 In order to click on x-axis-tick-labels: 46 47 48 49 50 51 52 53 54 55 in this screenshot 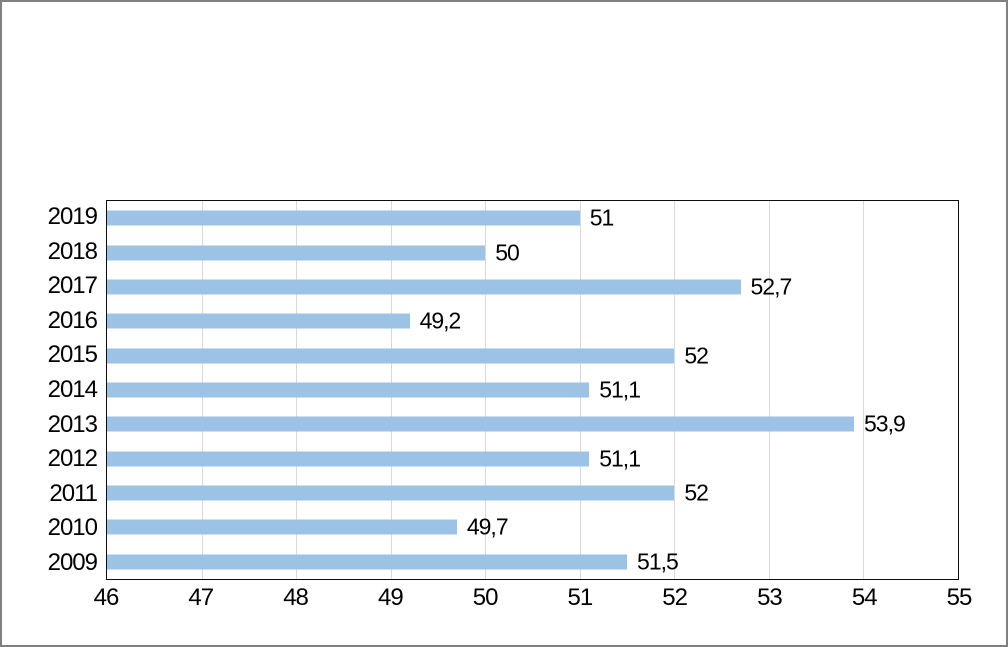, I will do `click(533, 600)`.